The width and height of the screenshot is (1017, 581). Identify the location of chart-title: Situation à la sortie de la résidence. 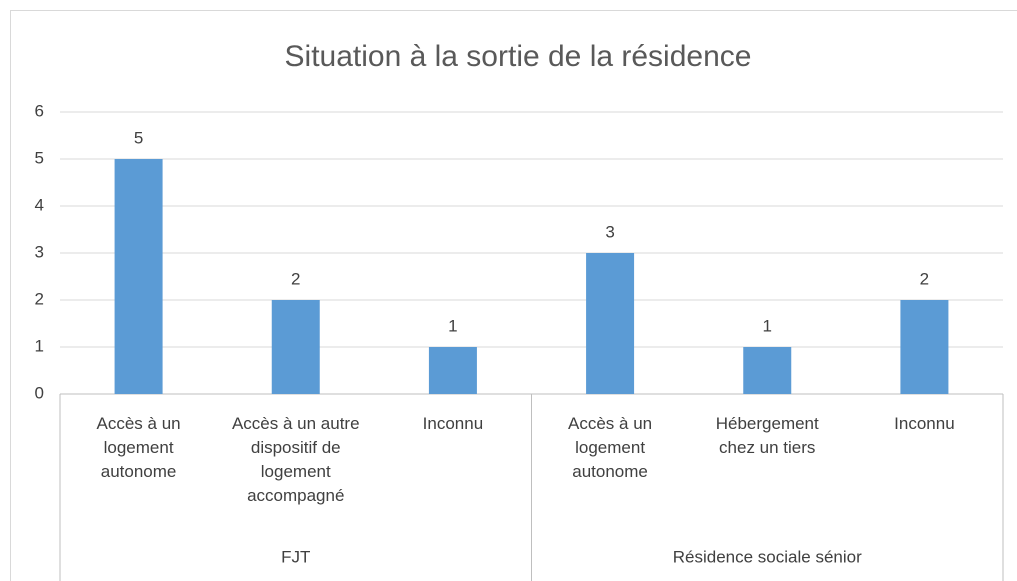
(518, 56).